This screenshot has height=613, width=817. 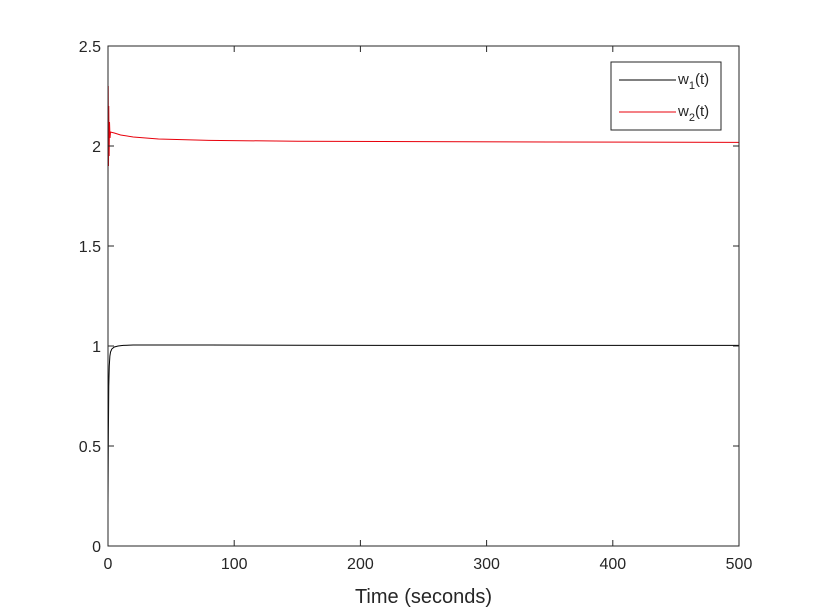 I want to click on x-tick-label: 500, so click(x=739, y=564).